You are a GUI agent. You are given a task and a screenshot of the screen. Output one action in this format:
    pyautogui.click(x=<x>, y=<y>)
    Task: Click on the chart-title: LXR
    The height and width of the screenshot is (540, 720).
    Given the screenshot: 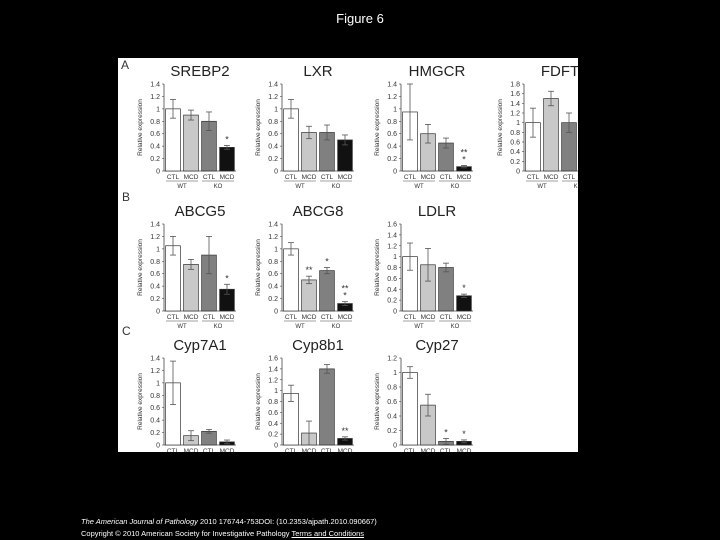 What is the action you would take?
    pyautogui.click(x=317, y=71)
    